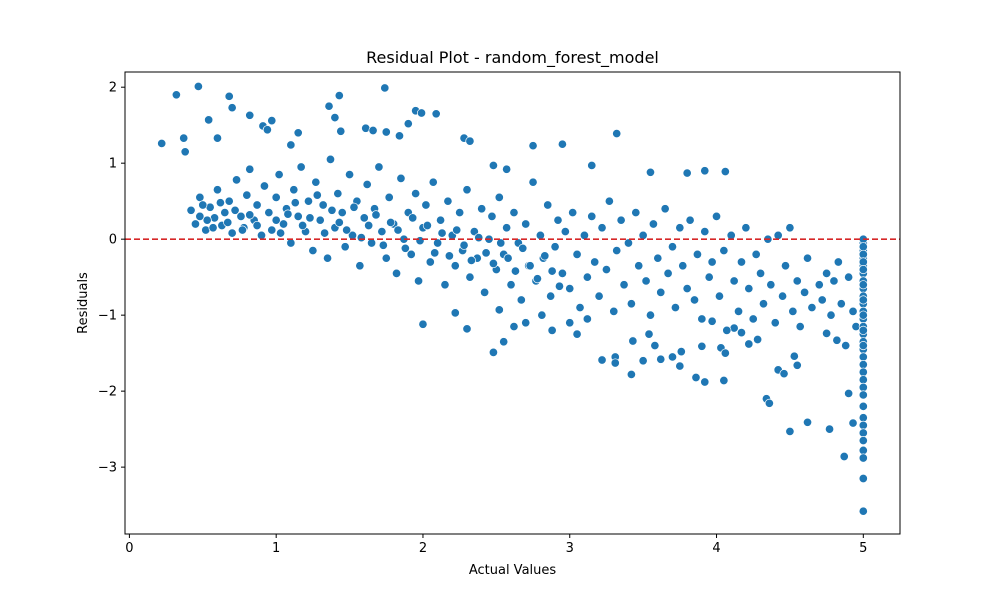  Describe the element at coordinates (513, 570) in the screenshot. I see `x-axis-label: Actual Values` at that location.